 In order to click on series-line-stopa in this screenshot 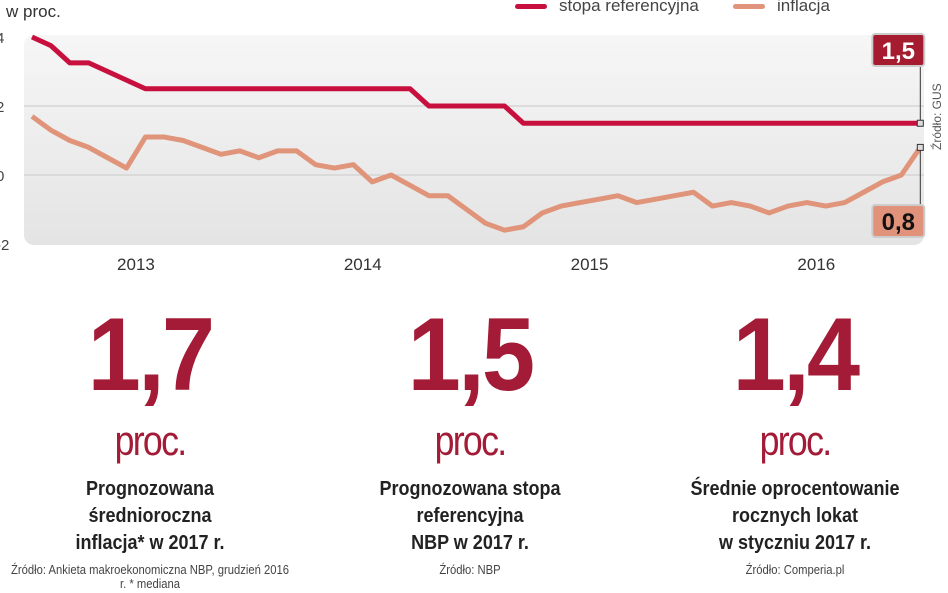, I will do `click(475, 80)`.